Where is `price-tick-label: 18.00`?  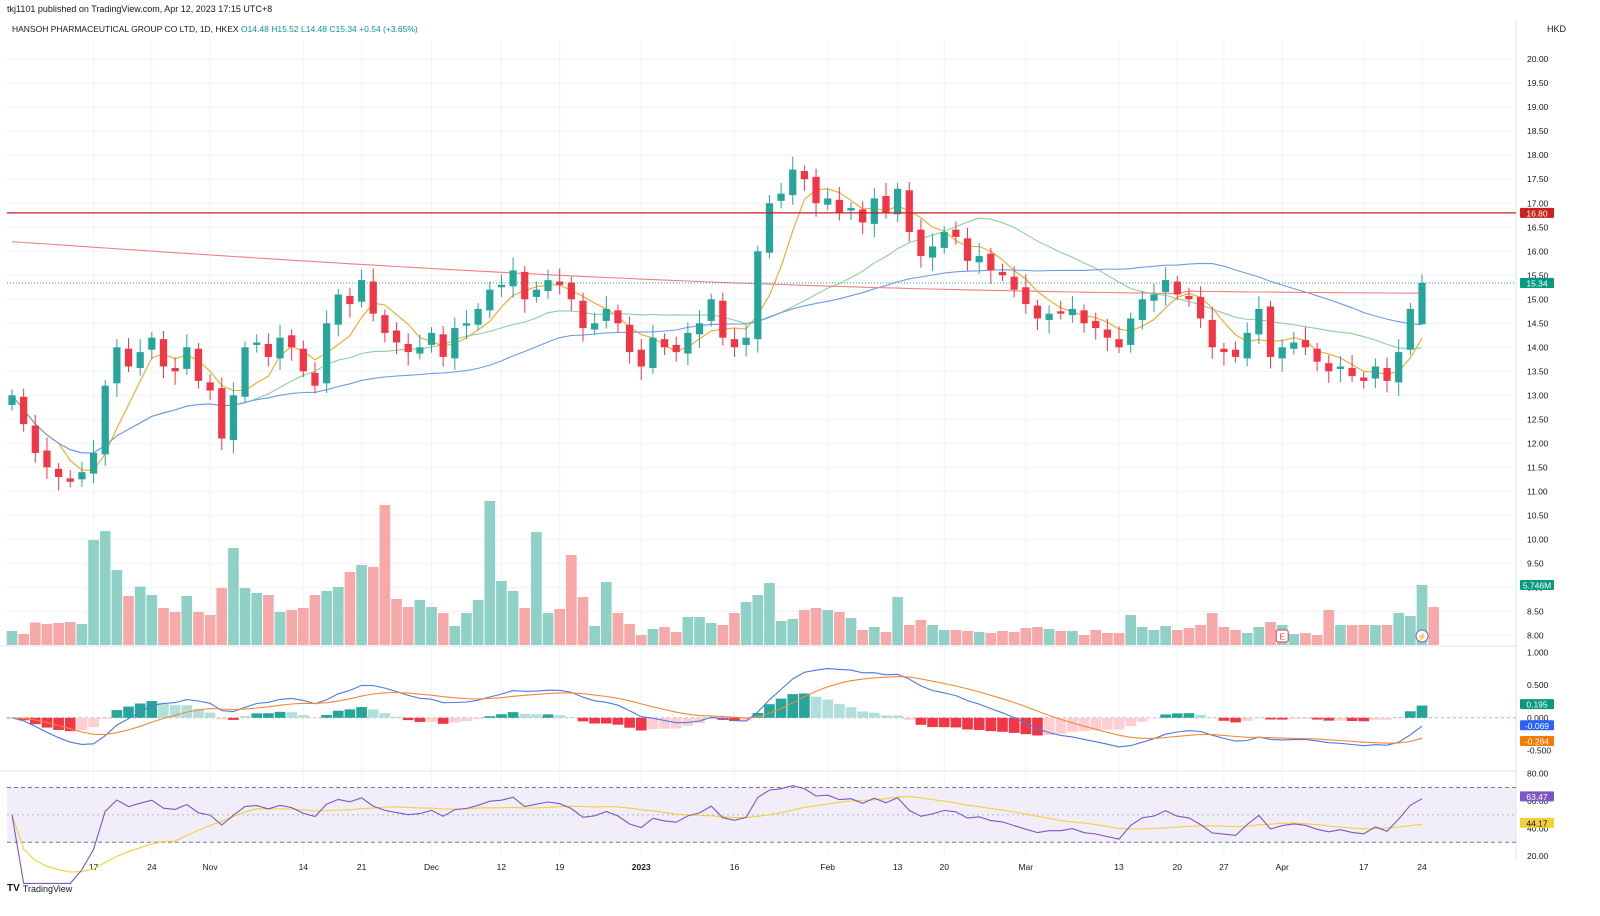 price-tick-label: 18.00 is located at coordinates (1538, 155).